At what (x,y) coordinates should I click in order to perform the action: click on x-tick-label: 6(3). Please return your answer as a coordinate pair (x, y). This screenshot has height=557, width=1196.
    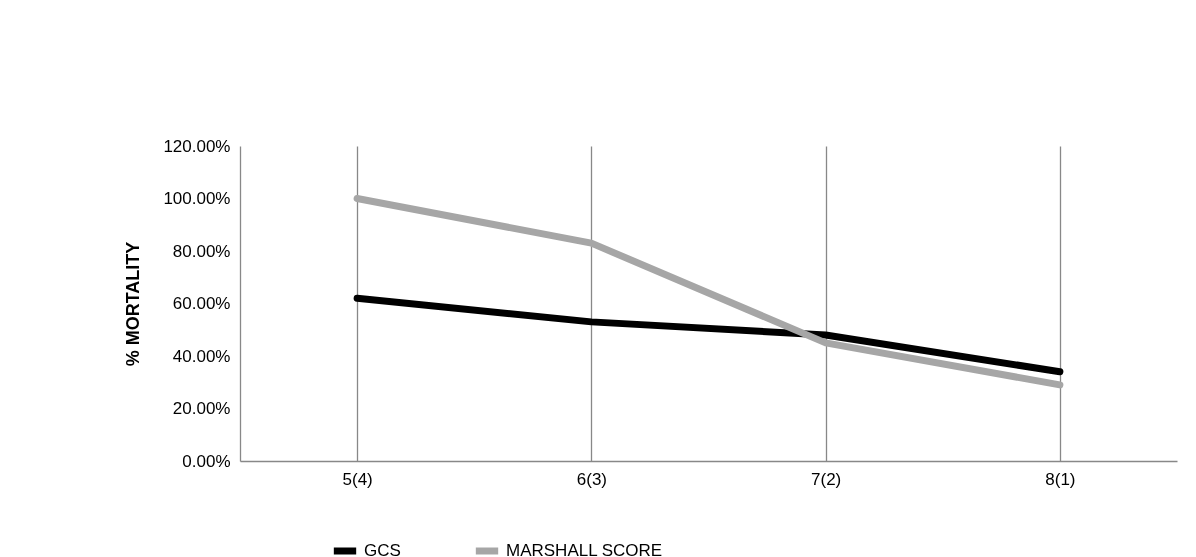
    Looking at the image, I should click on (591, 479).